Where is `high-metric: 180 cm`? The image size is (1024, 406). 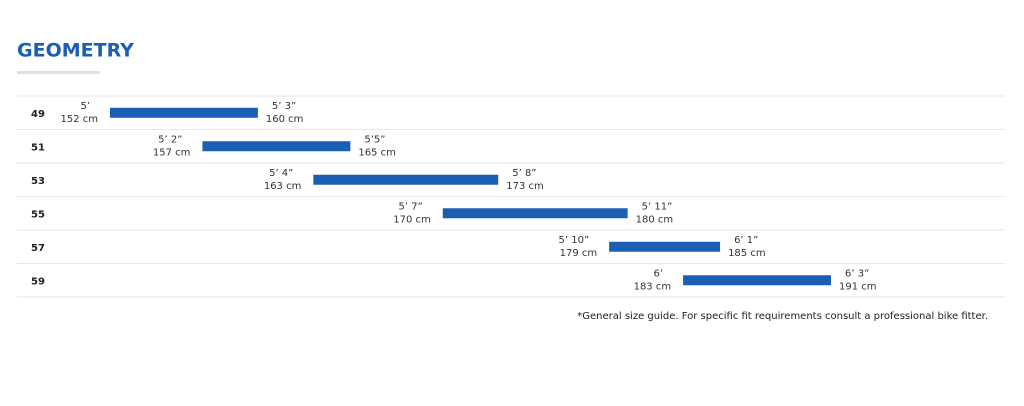 high-metric: 180 cm is located at coordinates (655, 219).